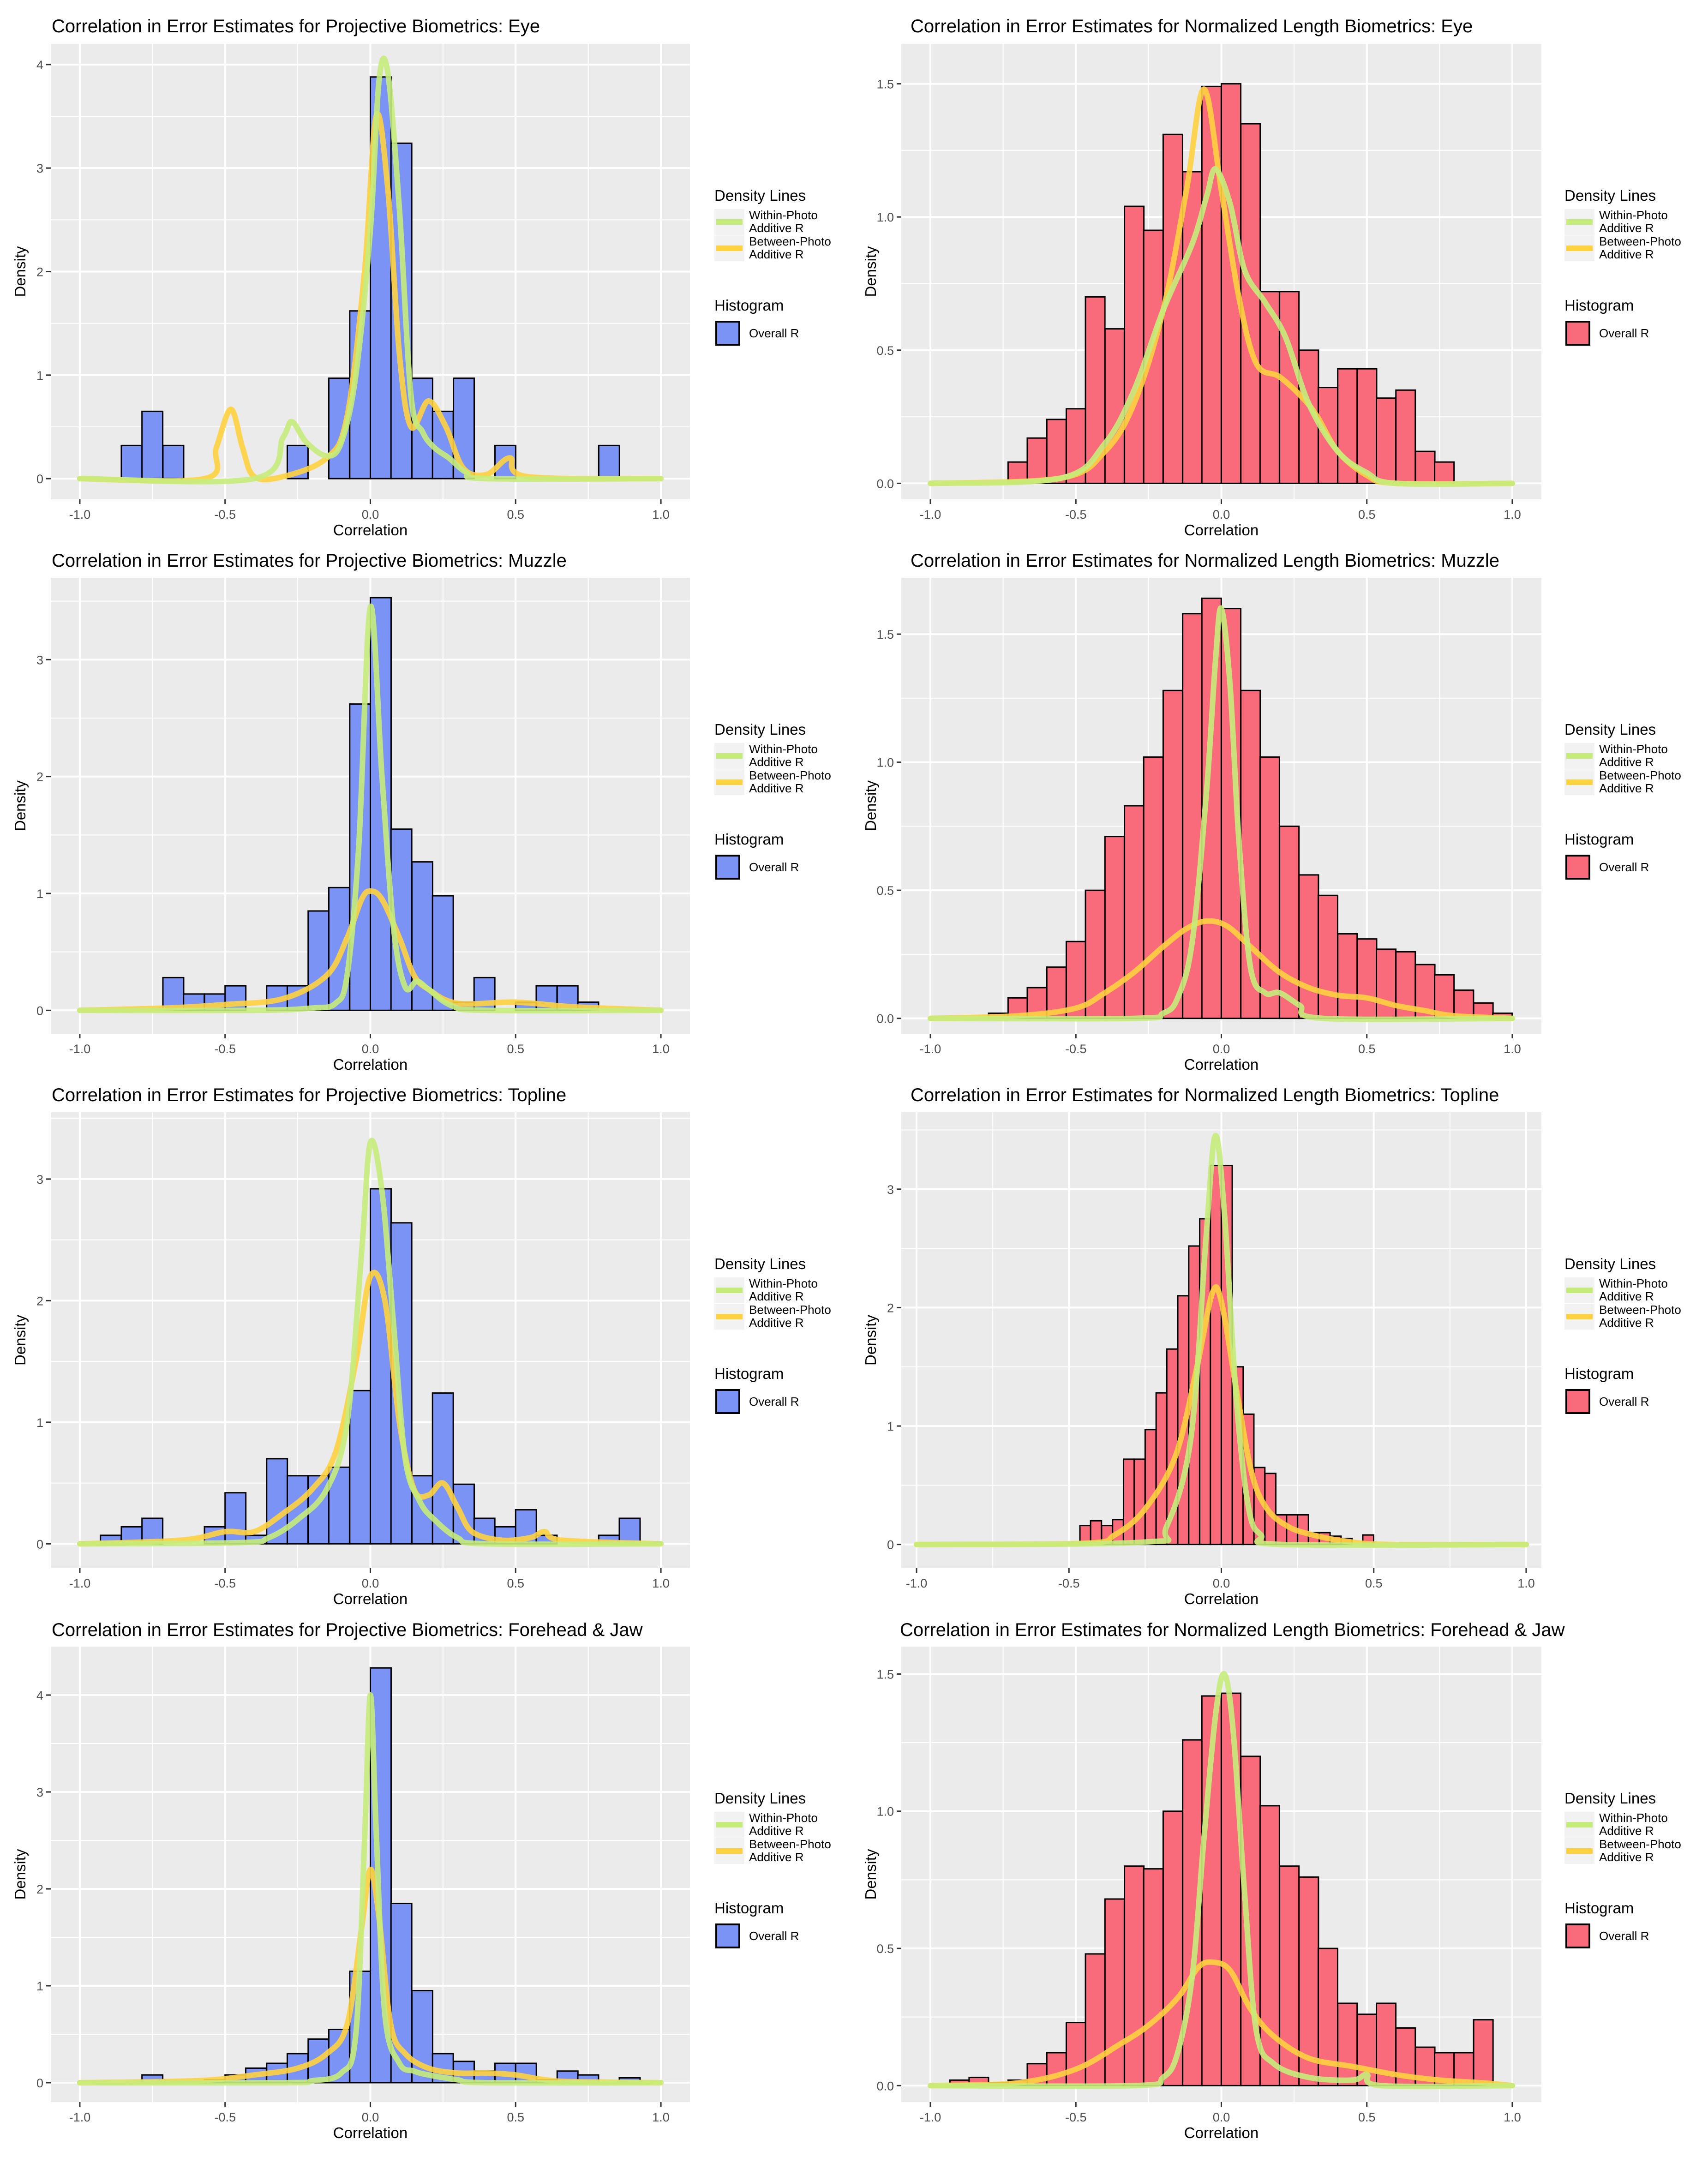  I want to click on y-tick-label: 1.5, so click(885, 1674).